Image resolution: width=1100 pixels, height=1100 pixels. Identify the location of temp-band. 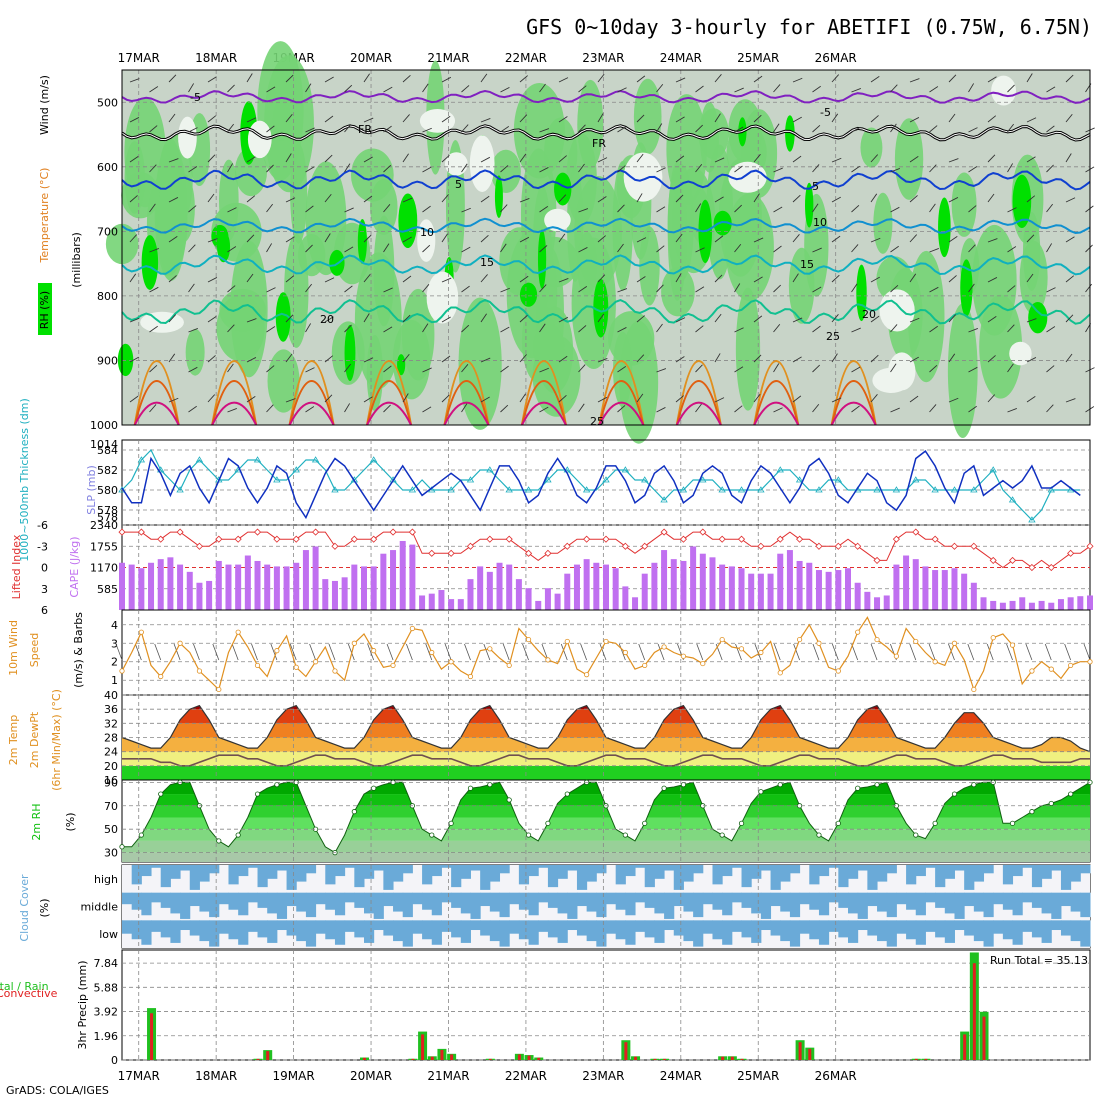
(606, 744).